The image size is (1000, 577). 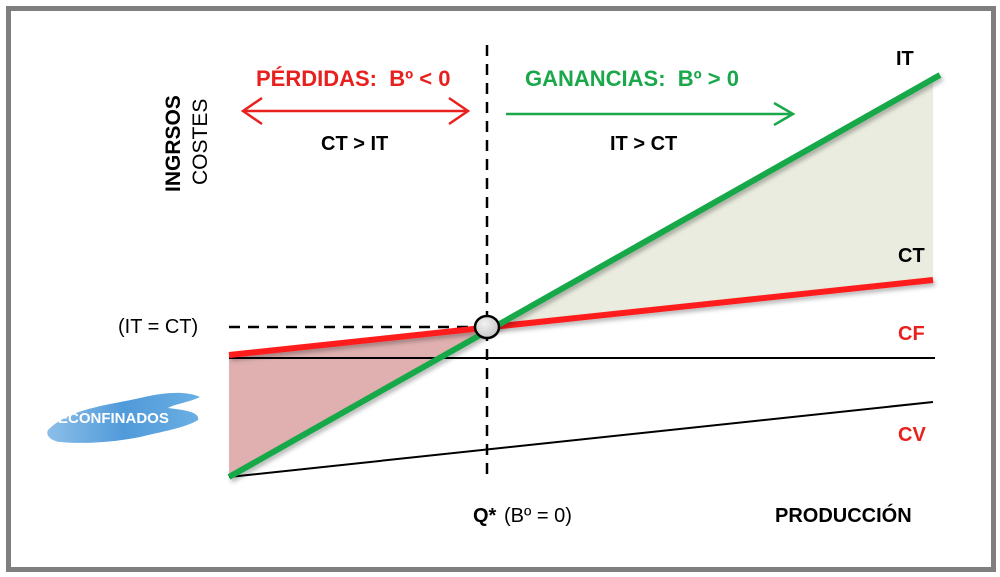 What do you see at coordinates (173, 143) in the screenshot?
I see `y-axis-label-line1: INGRSOS` at bounding box center [173, 143].